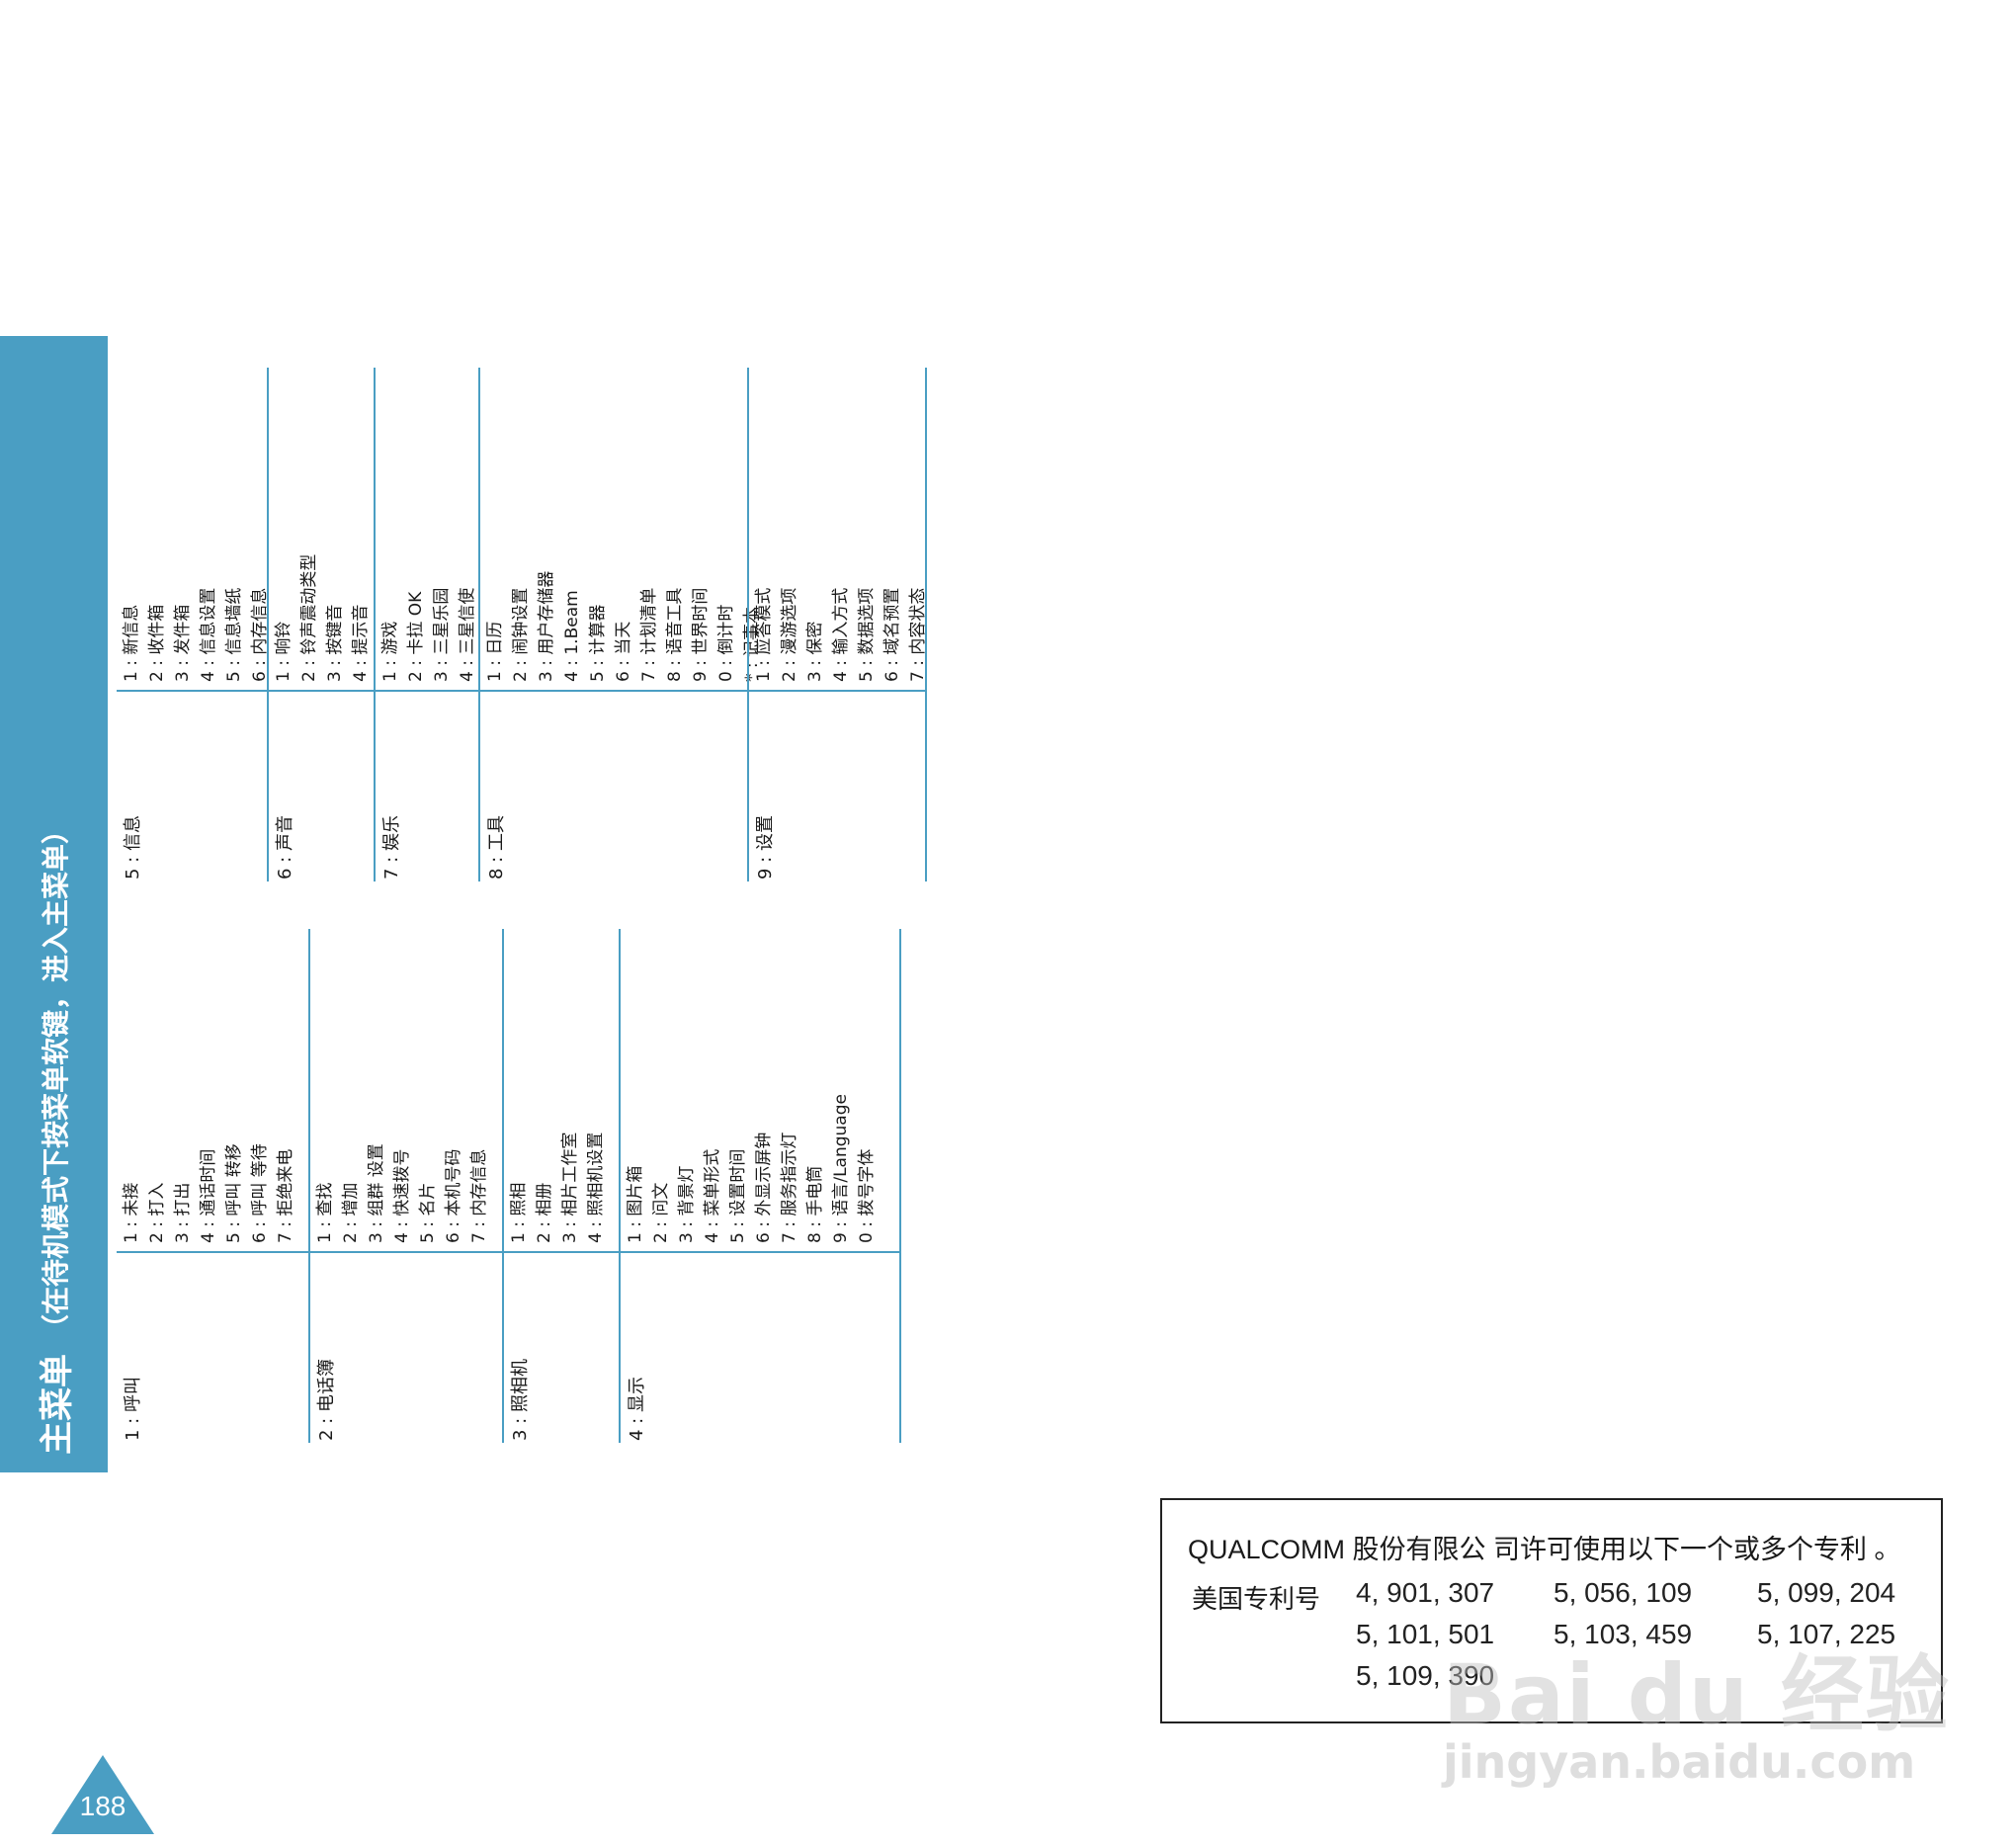 This screenshot has width=2016, height=1846. I want to click on menu-item: 2 : 打入, so click(157, 1212).